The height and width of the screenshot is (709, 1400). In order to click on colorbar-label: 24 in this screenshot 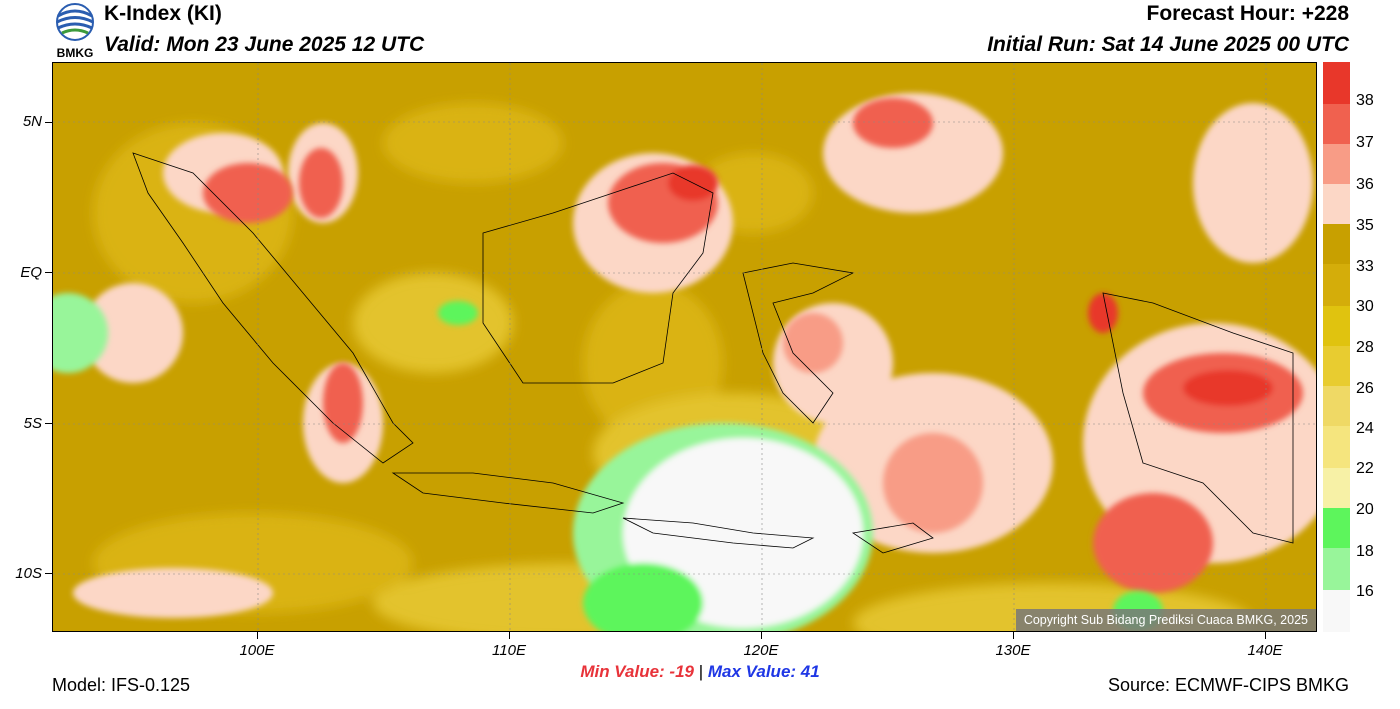, I will do `click(1365, 428)`.